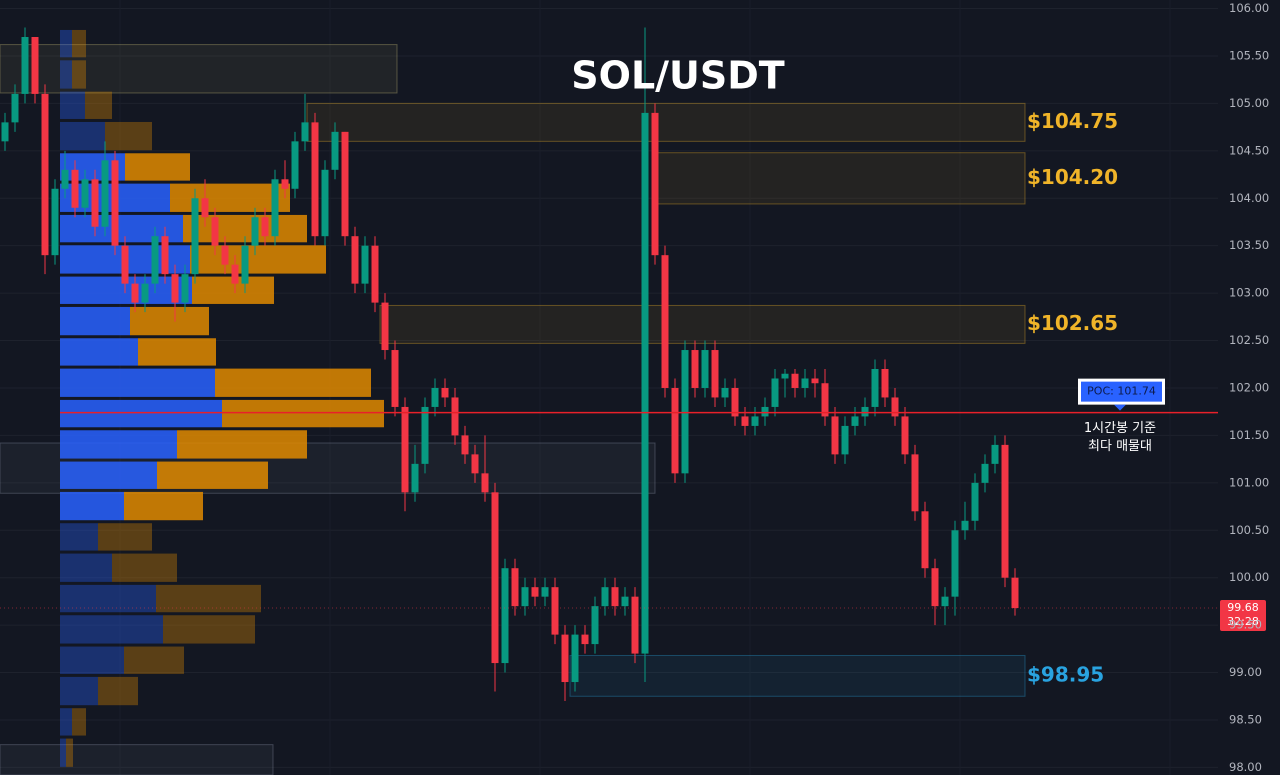 The height and width of the screenshot is (775, 1280). I want to click on last-price-box, so click(1243, 616).